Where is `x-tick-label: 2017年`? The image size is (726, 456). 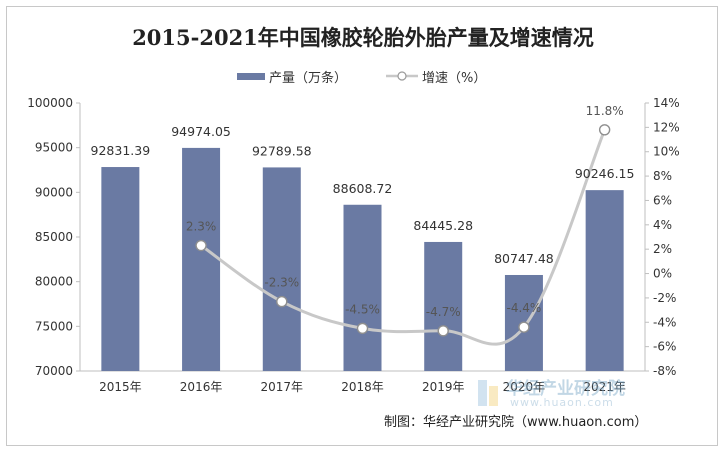
x-tick-label: 2017年 is located at coordinates (282, 387).